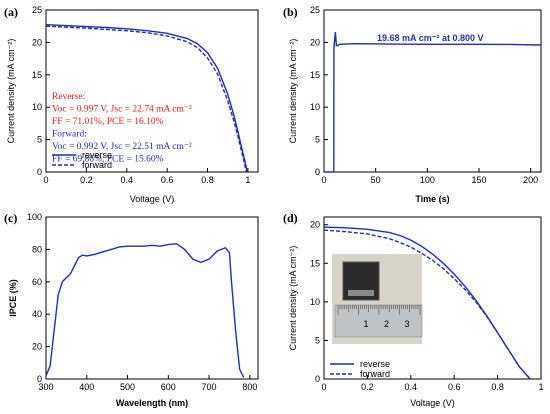 The height and width of the screenshot is (414, 550). What do you see at coordinates (378, 321) in the screenshot?
I see `ruler` at bounding box center [378, 321].